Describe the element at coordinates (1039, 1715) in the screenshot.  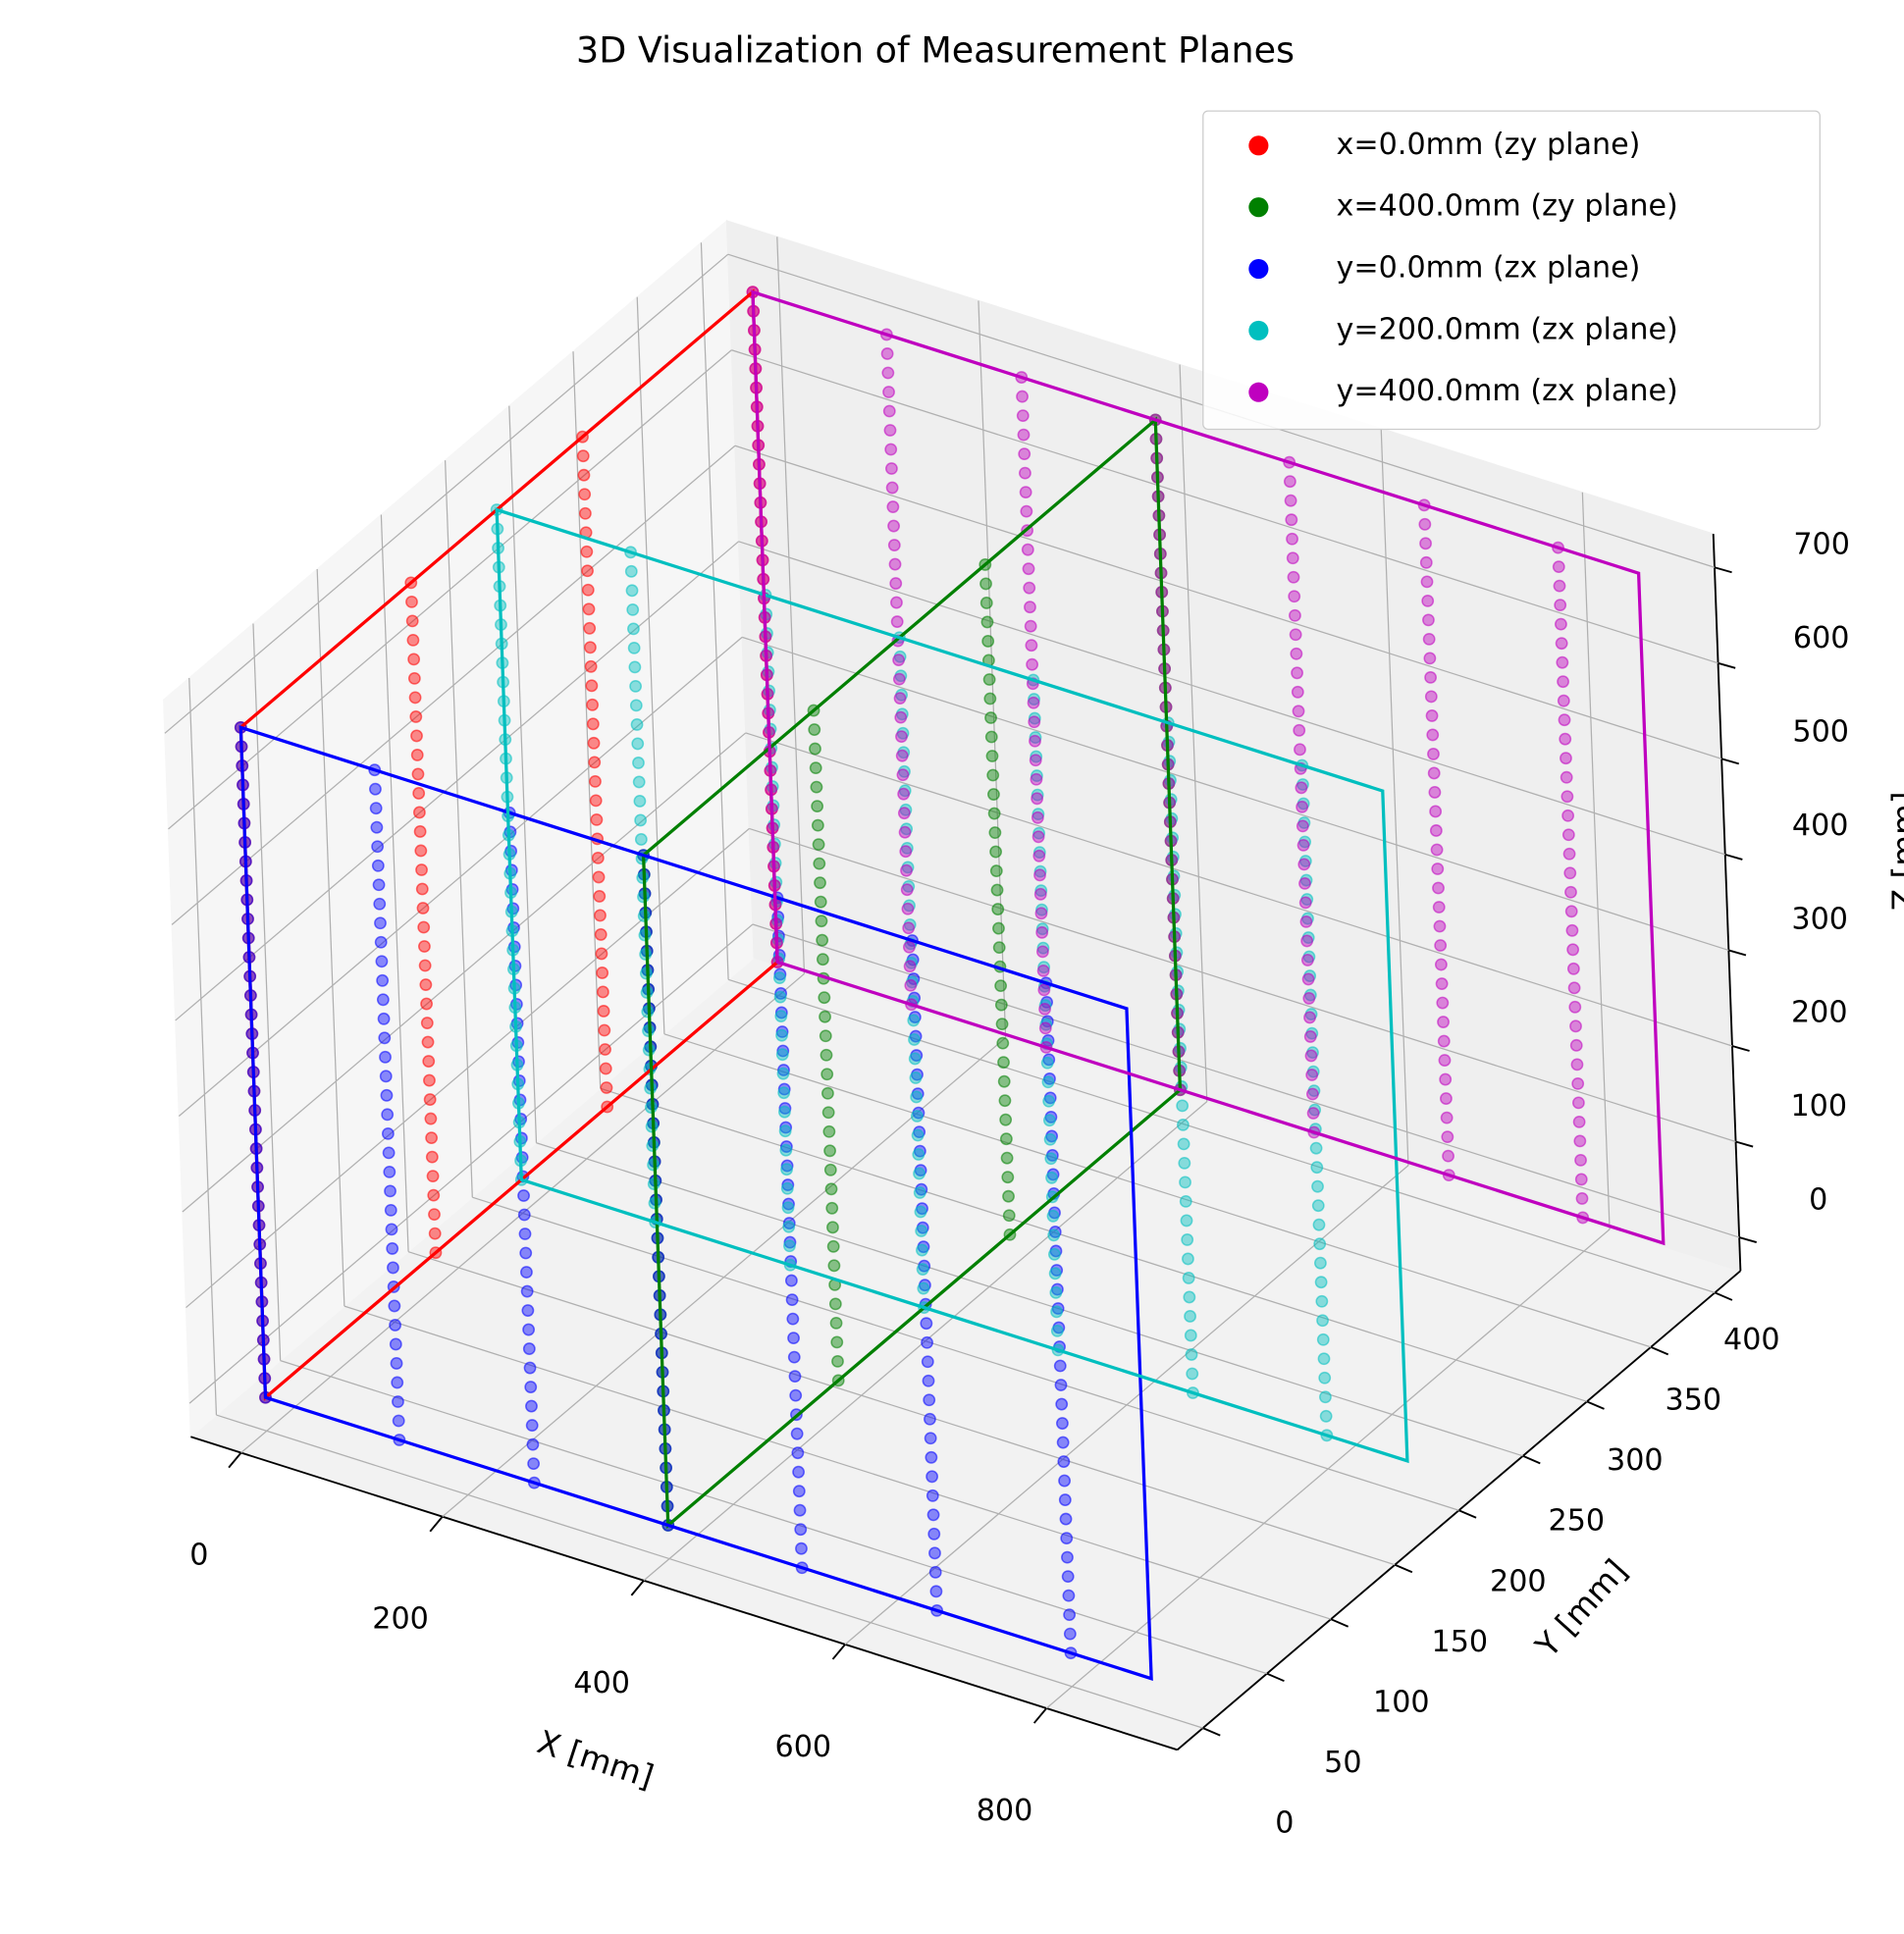
I see `x-tick` at that location.